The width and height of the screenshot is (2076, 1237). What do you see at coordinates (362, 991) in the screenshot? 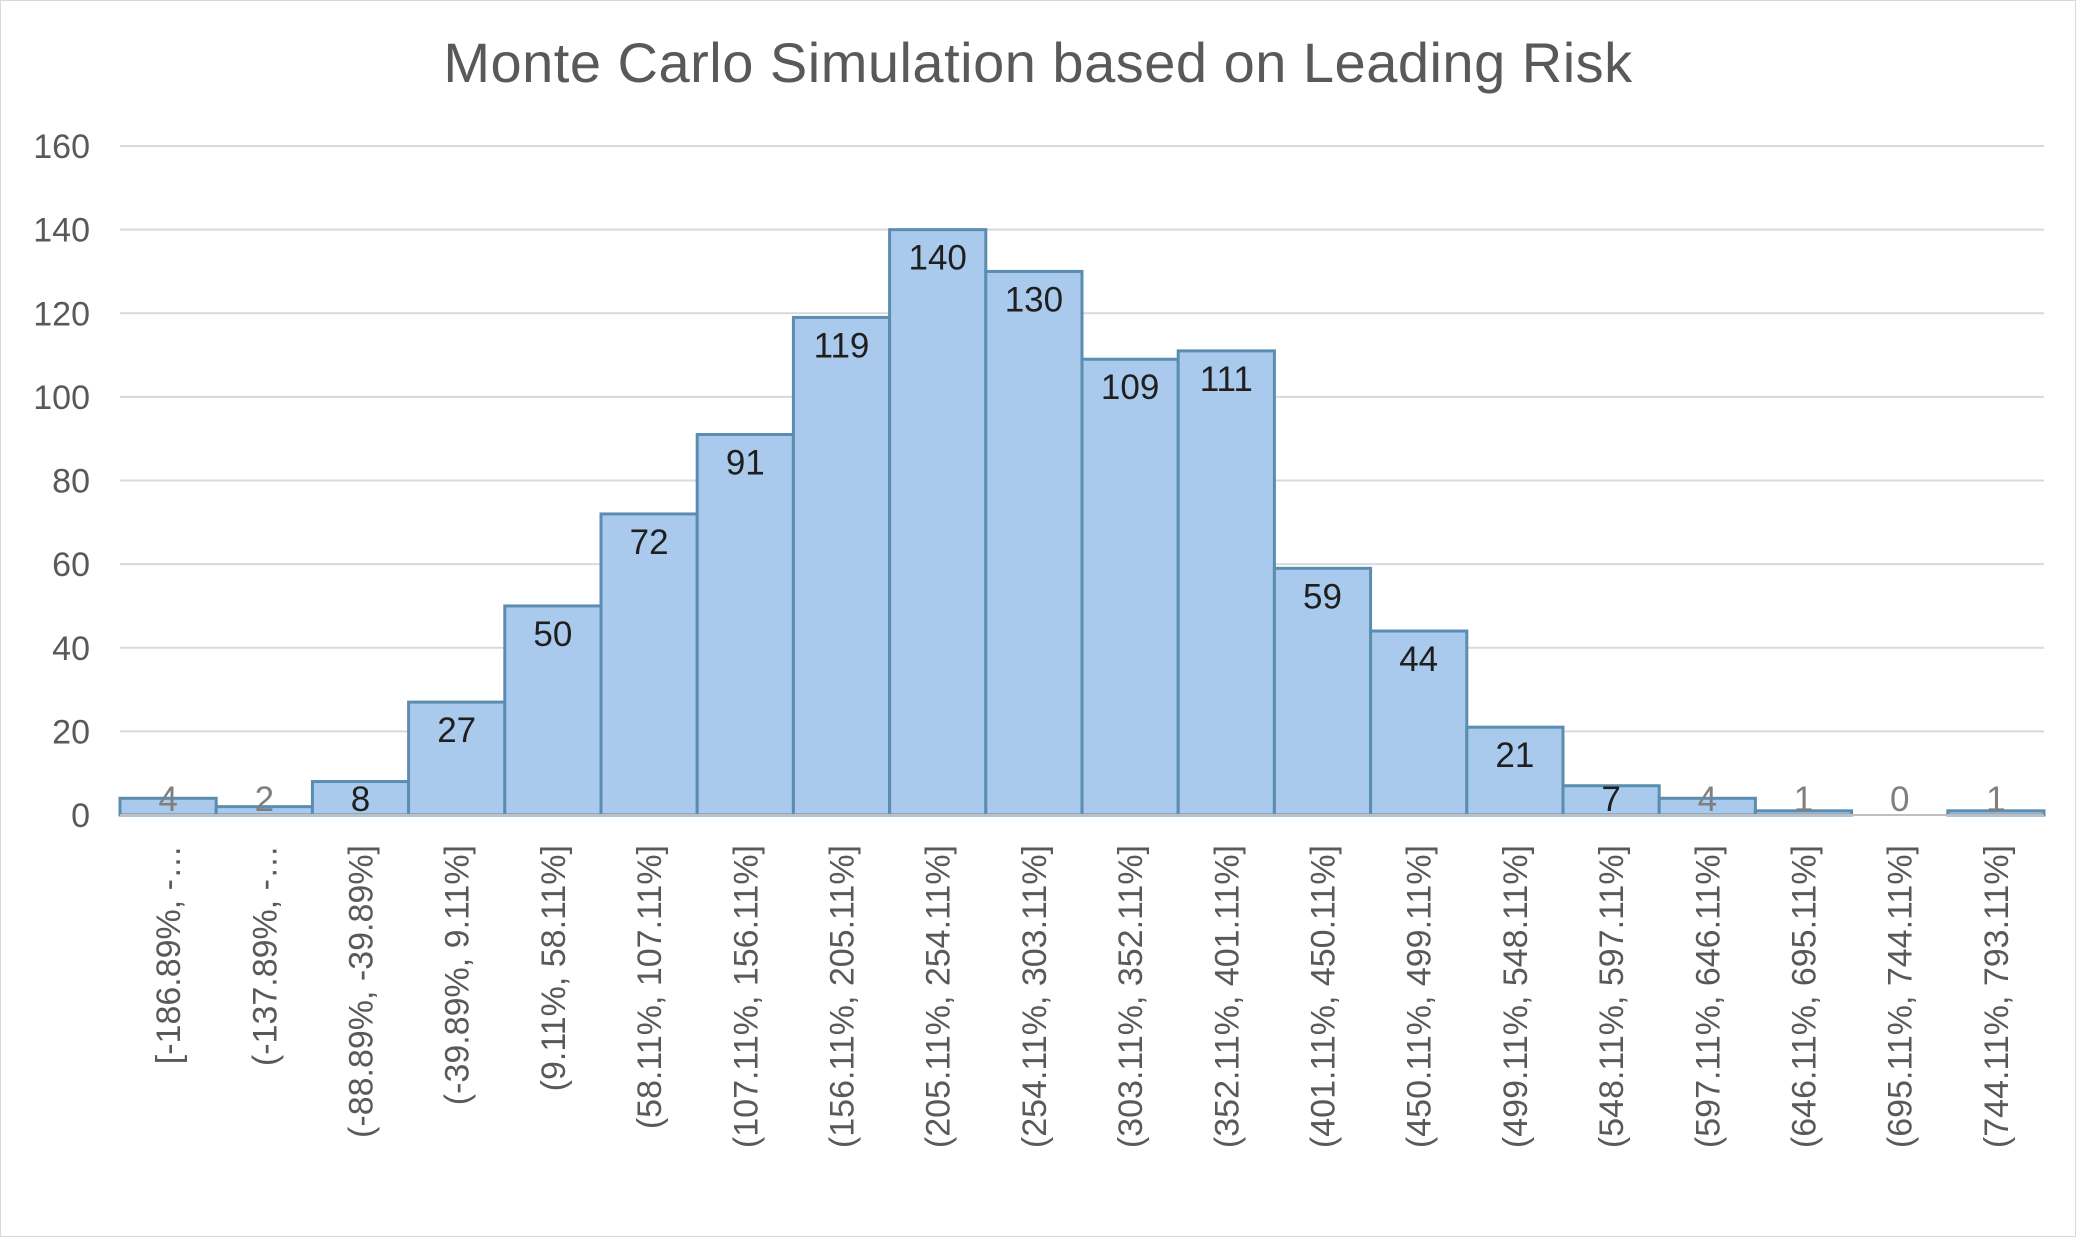
I see `x-tick-label: (-88.89%, -39.89%]` at bounding box center [362, 991].